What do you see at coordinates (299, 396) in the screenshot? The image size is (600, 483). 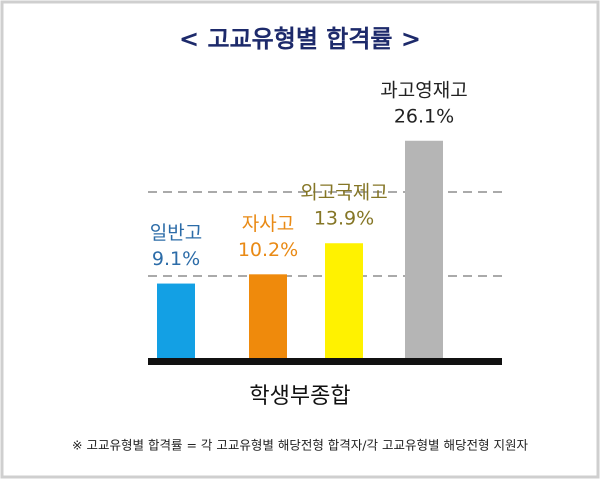 I see `x-axis-label: 학생부종합` at bounding box center [299, 396].